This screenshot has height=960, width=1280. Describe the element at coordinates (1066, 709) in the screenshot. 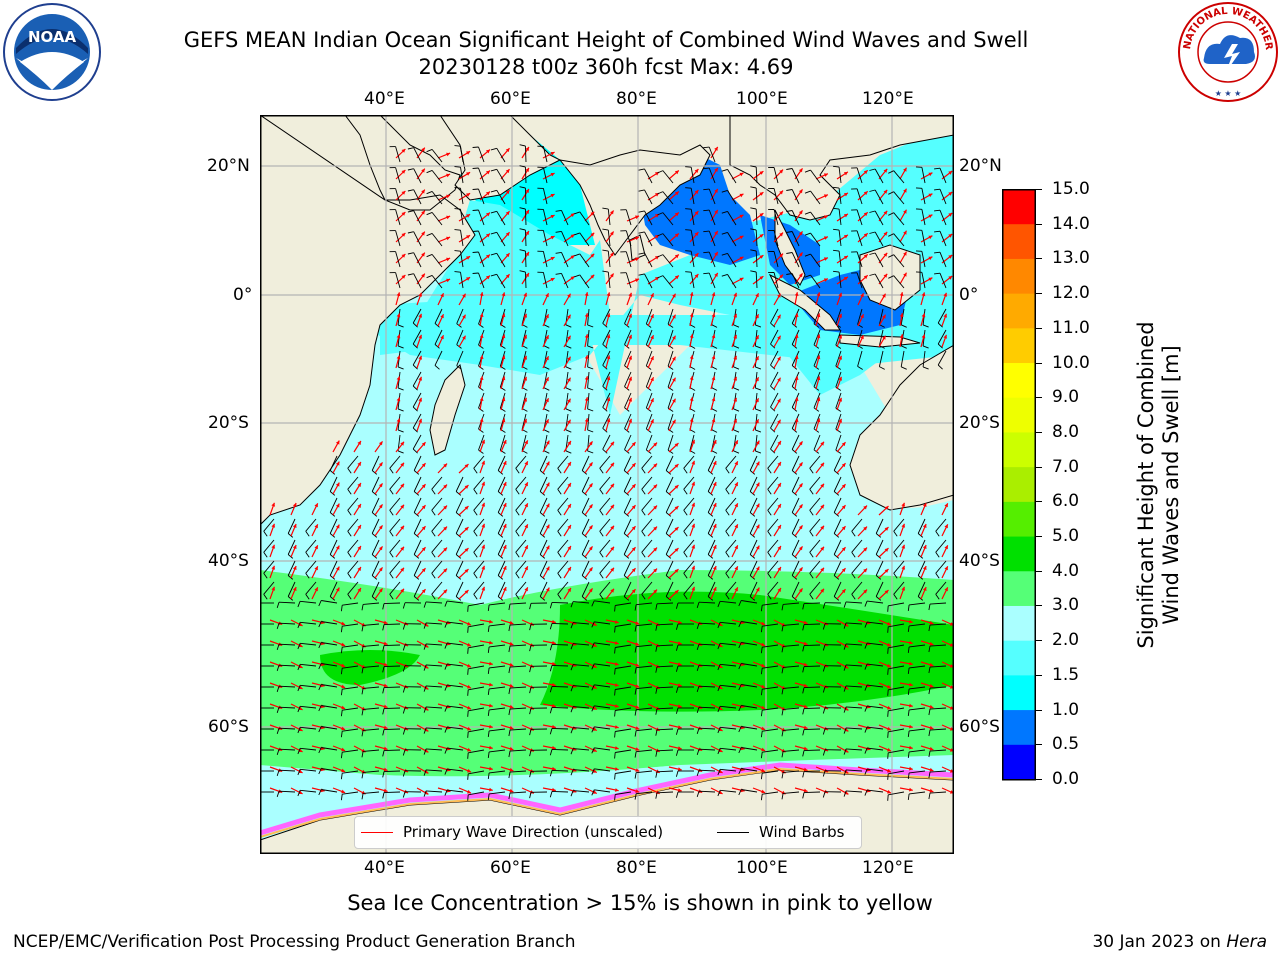

I see `colorbar-tick-label: 1.0` at that location.